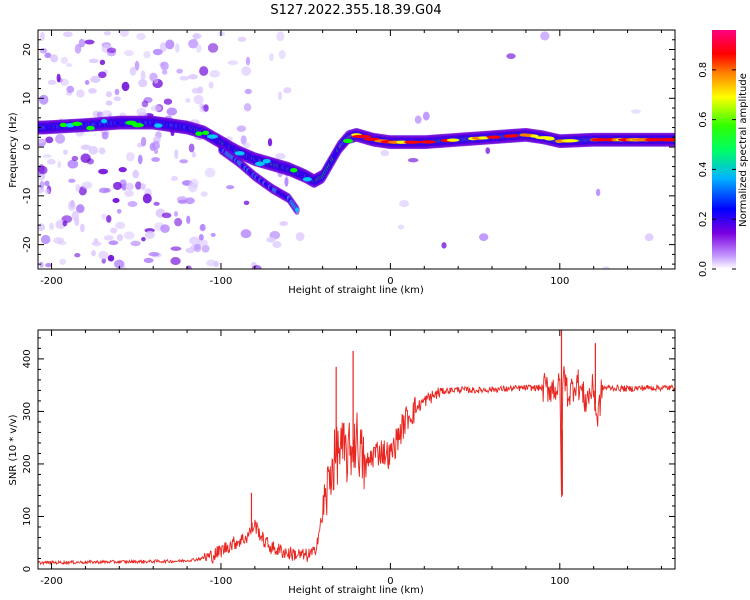 This screenshot has height=600, width=750. Describe the element at coordinates (559, 581) in the screenshot. I see `x-tick-label: 100` at that location.